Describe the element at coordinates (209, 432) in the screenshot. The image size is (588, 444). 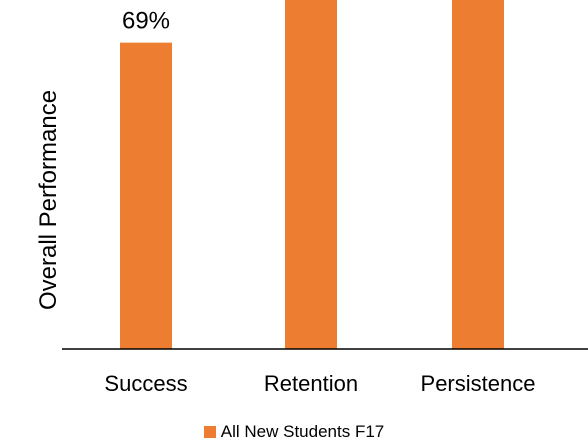
I see `legend-swatch` at that location.